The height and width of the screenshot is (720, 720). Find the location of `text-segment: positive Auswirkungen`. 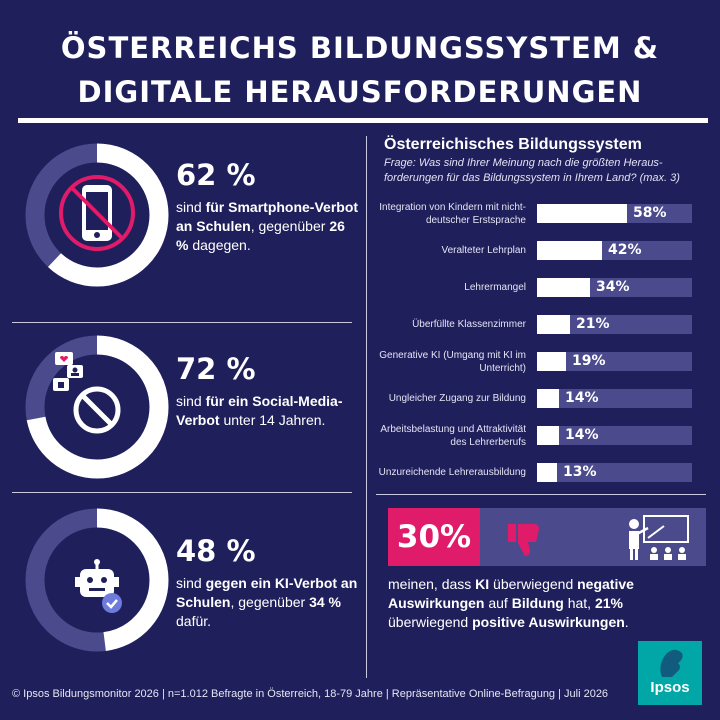

text-segment: positive Auswirkungen is located at coordinates (548, 622).